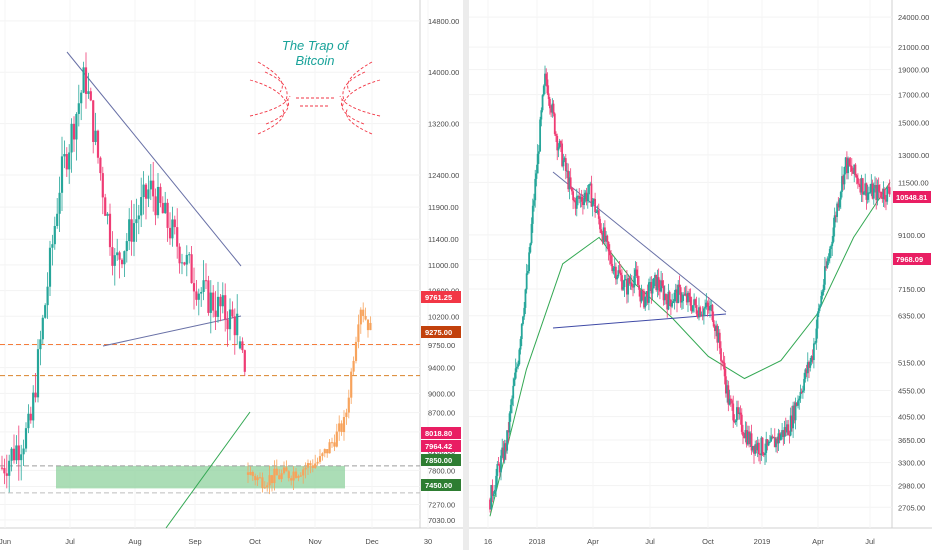  What do you see at coordinates (911, 363) in the screenshot?
I see `y-tick-label: 5150.00` at bounding box center [911, 363].